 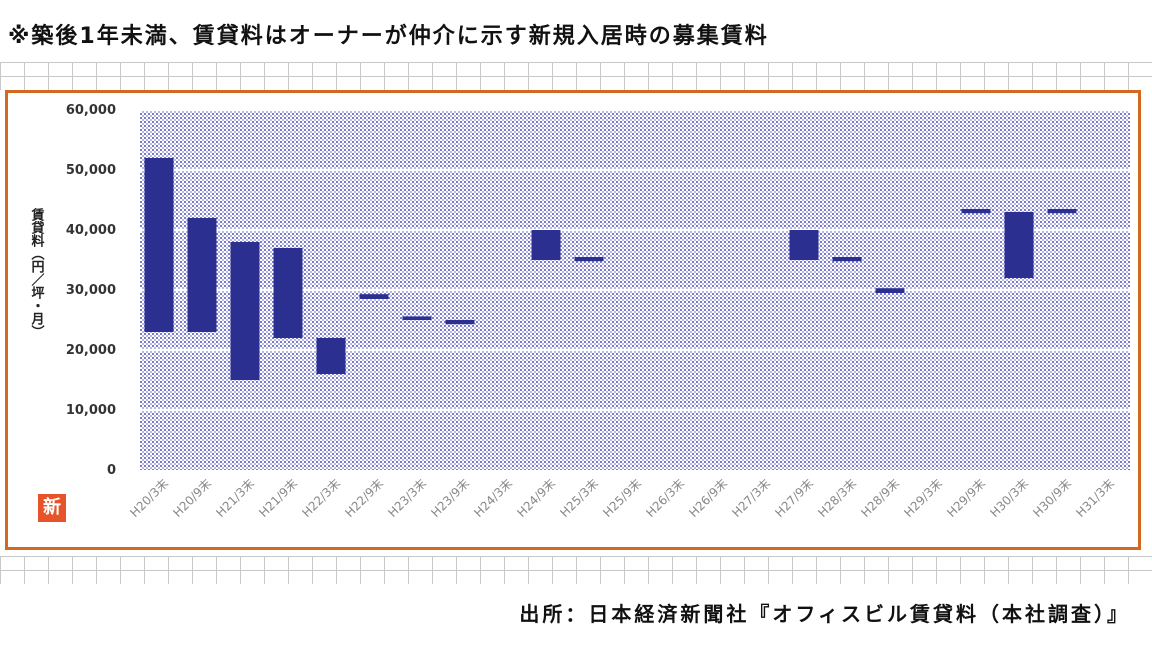 I want to click on x-tick-label: H29/9末, so click(x=966, y=498).